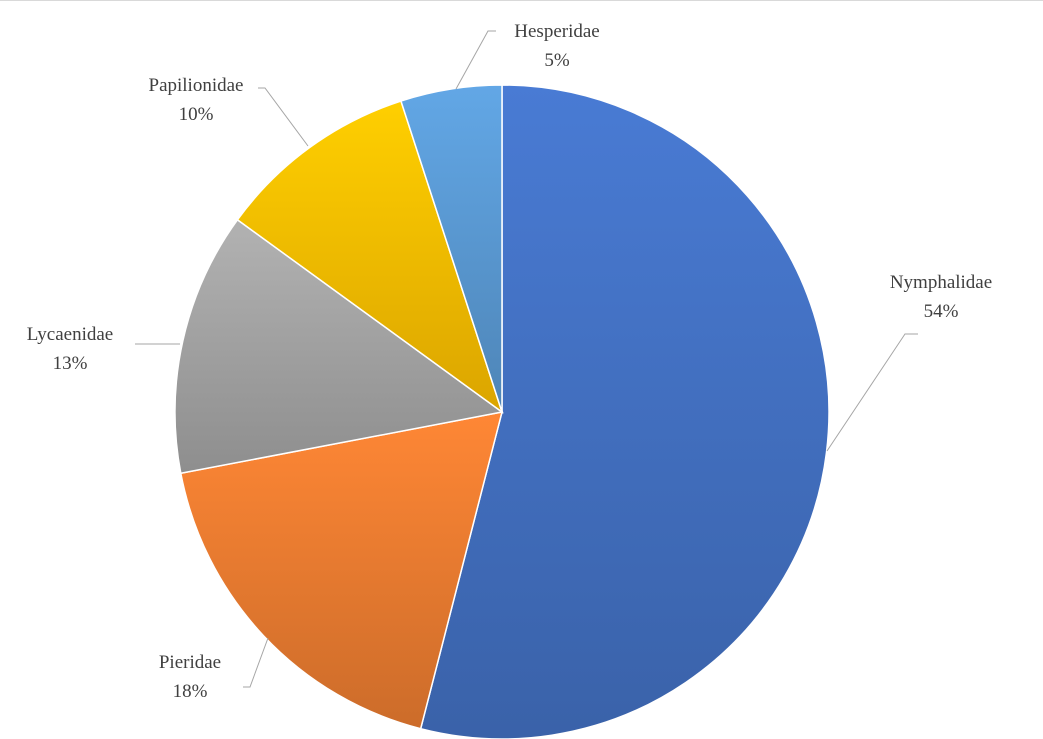  What do you see at coordinates (370, 257) in the screenshot?
I see `pie-slice-papilionidae` at bounding box center [370, 257].